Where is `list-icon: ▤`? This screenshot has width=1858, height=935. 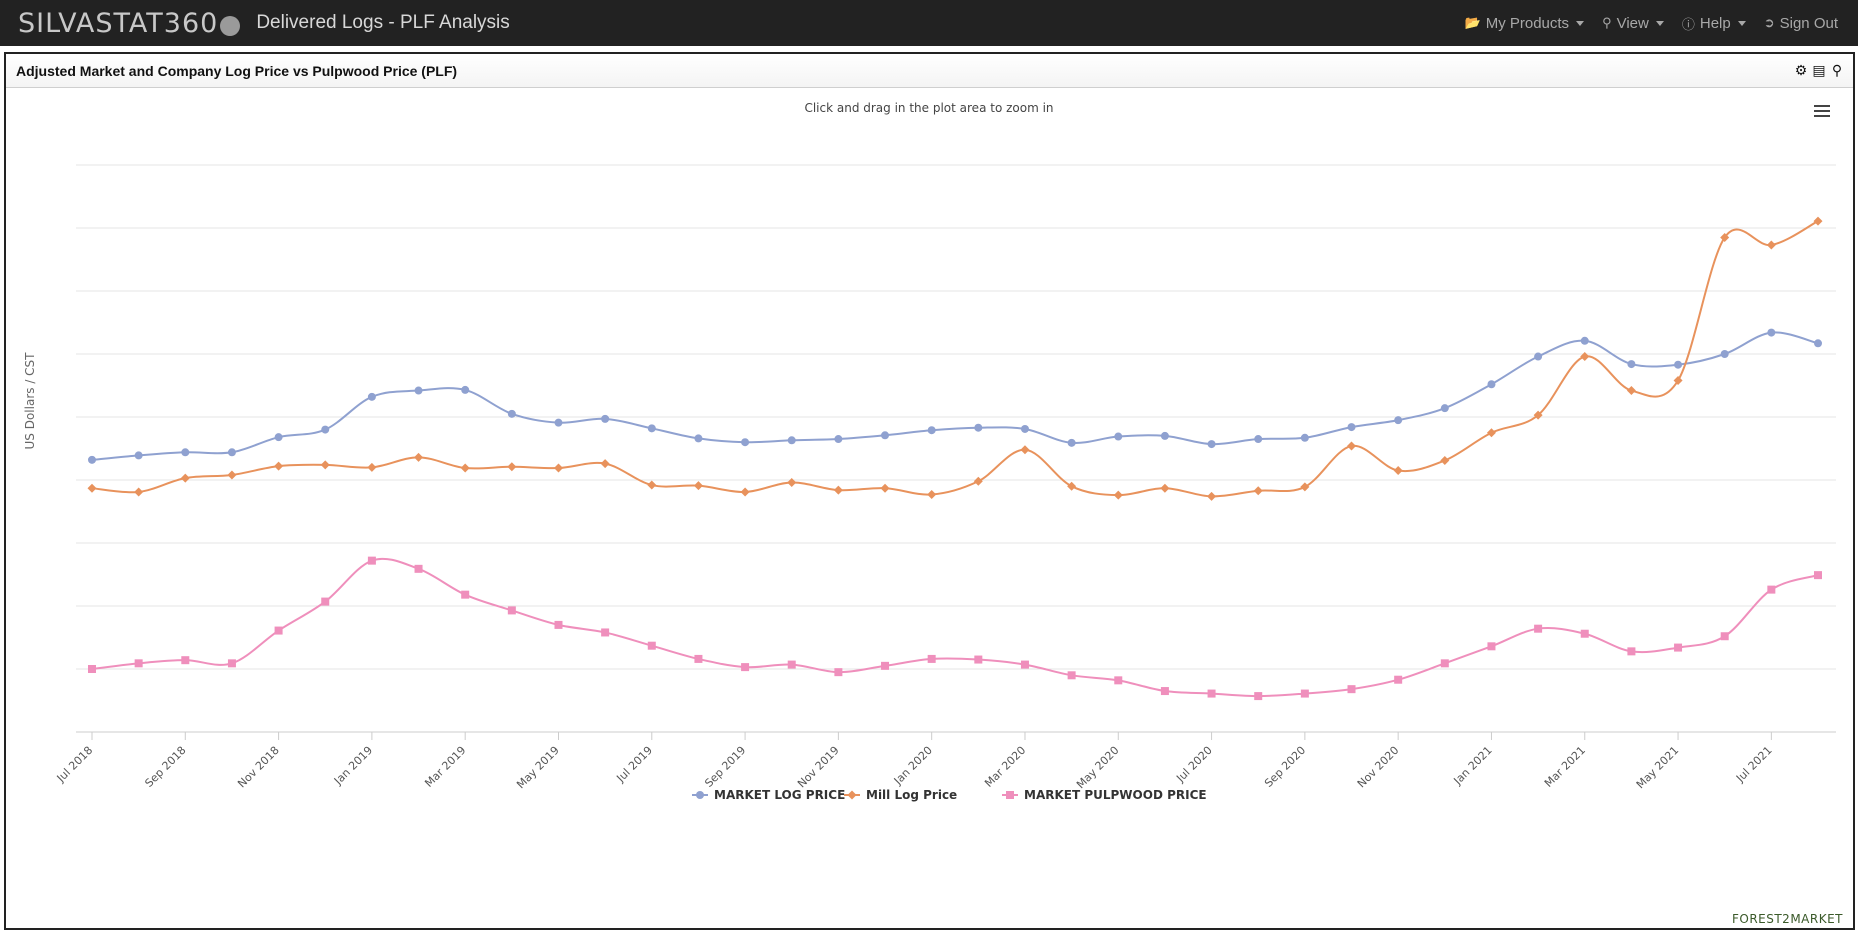
list-icon: ▤ is located at coordinates (1819, 69).